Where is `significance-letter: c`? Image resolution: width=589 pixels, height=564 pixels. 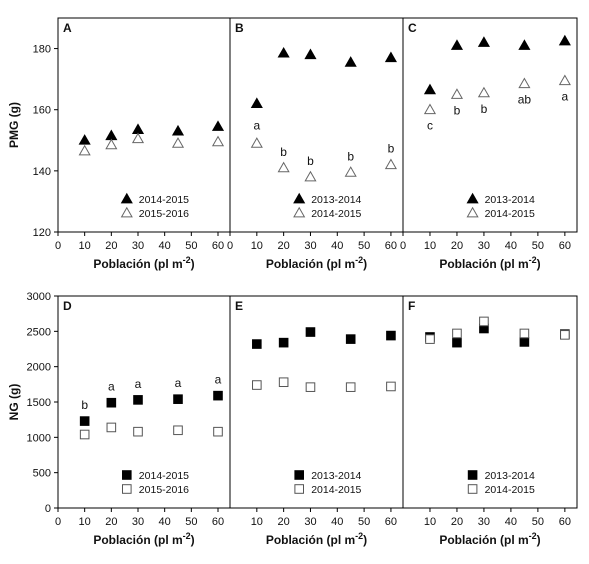
significance-letter: c is located at coordinates (430, 126).